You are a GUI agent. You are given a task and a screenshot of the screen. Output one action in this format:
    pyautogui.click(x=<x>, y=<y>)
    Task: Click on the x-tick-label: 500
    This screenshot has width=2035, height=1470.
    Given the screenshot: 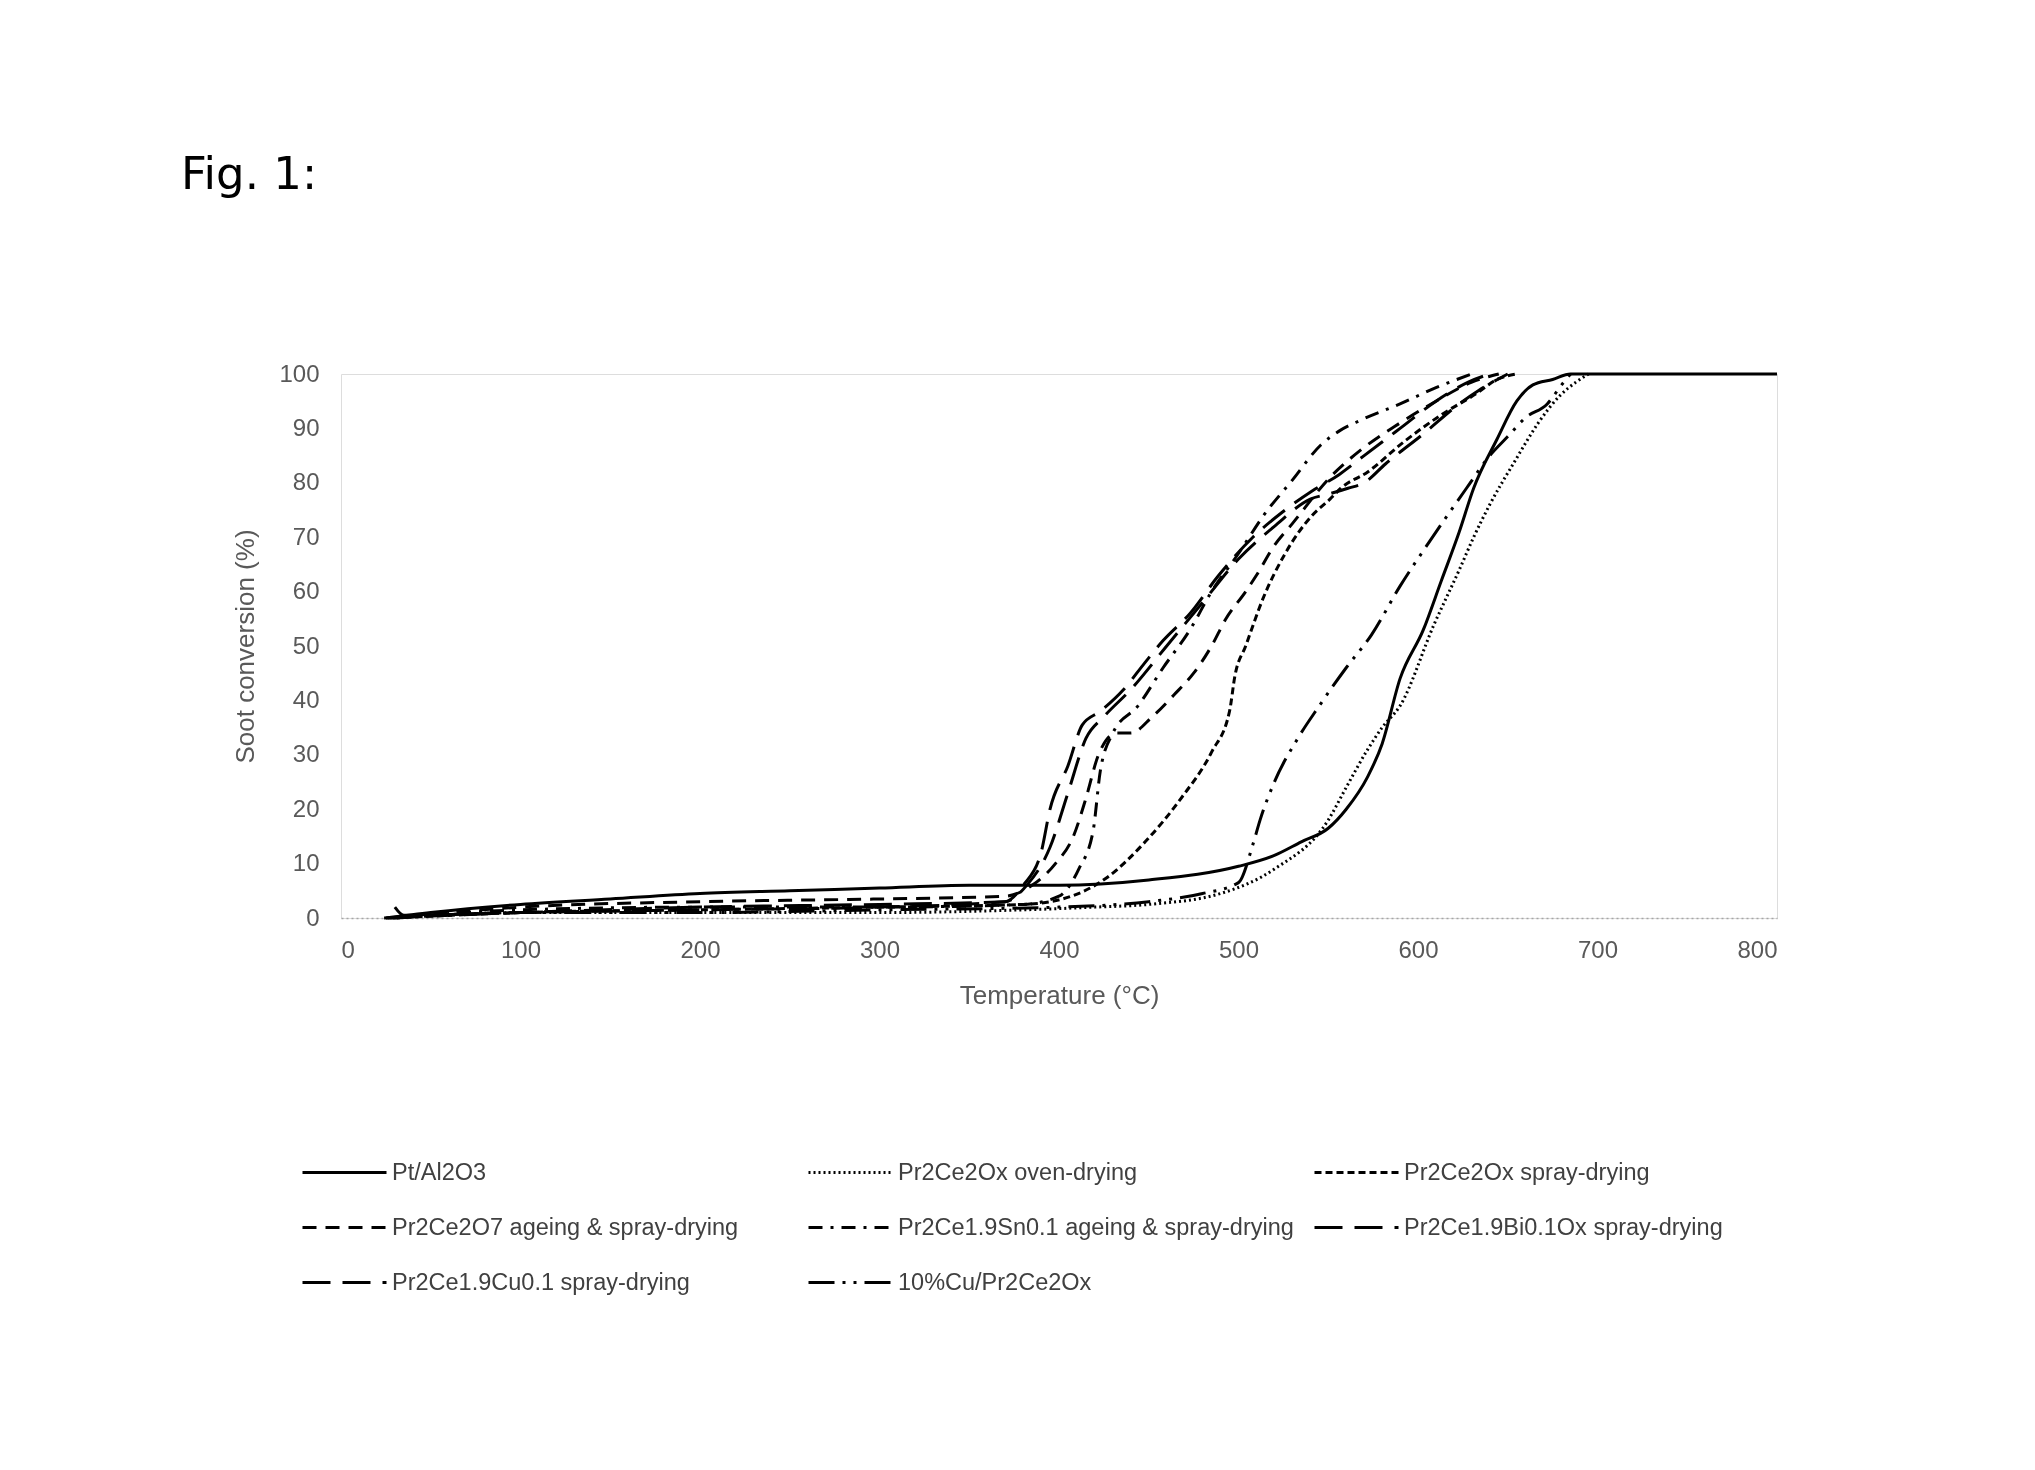 What is the action you would take?
    pyautogui.click(x=1239, y=949)
    